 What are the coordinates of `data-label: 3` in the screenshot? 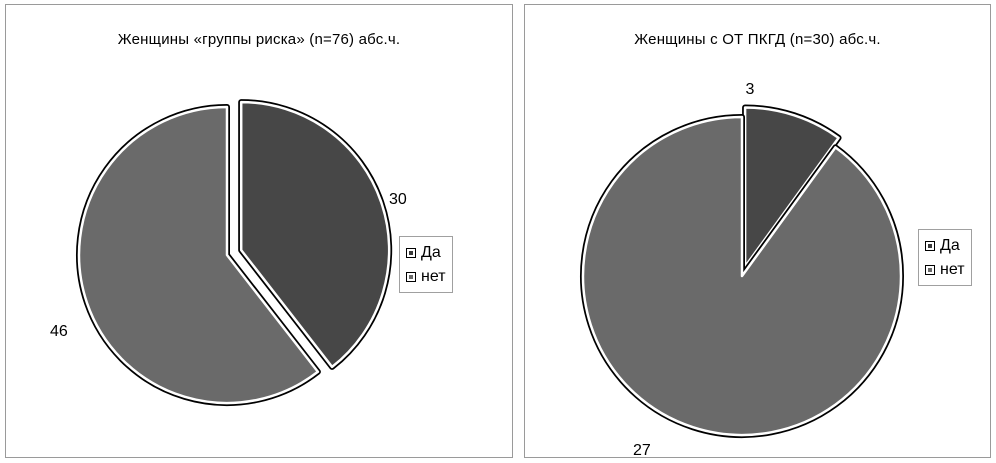 It's located at (750, 89).